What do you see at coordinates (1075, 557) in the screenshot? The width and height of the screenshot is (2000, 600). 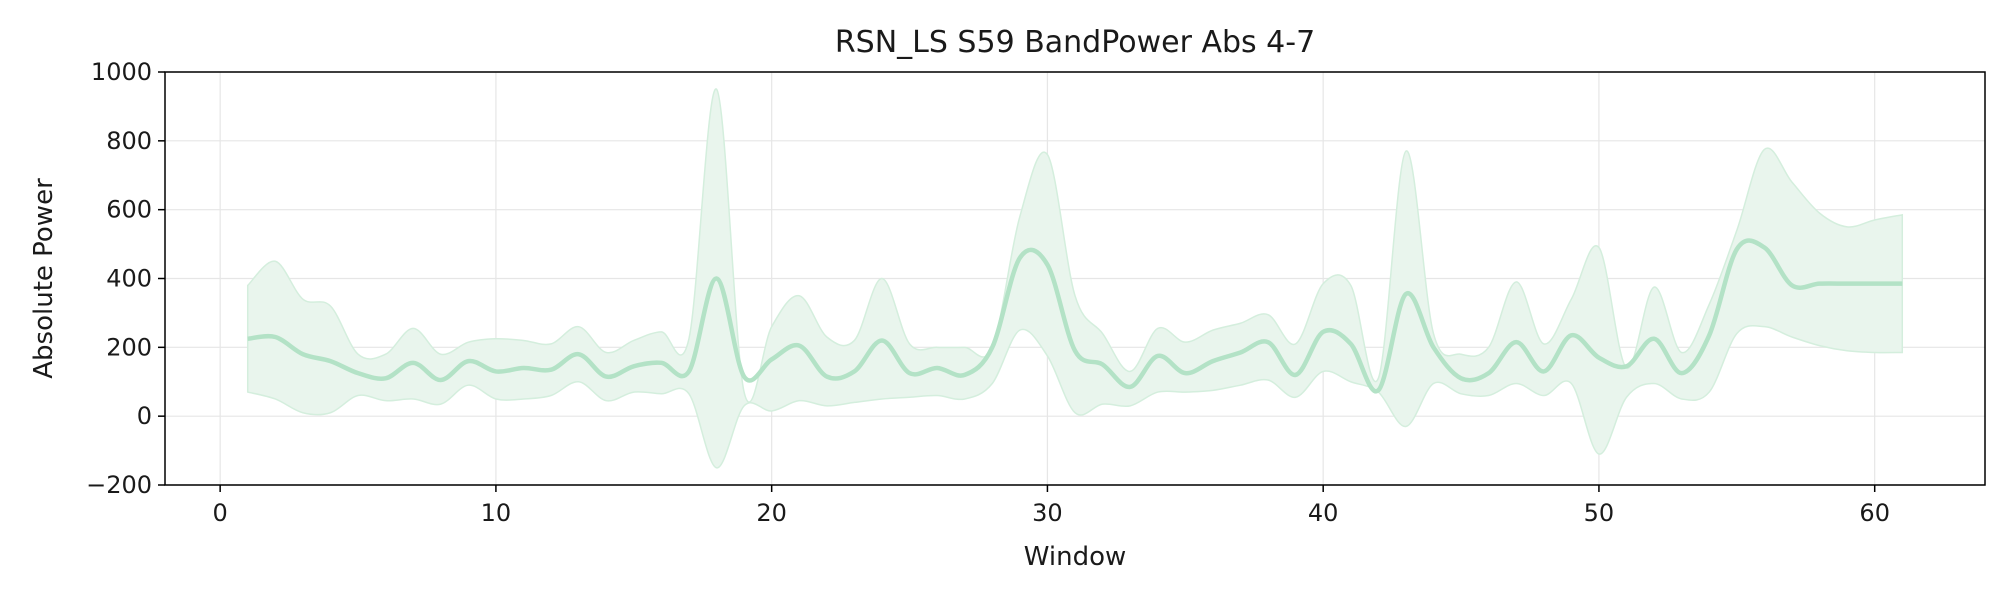 I see `x-axis-label: Window` at bounding box center [1075, 557].